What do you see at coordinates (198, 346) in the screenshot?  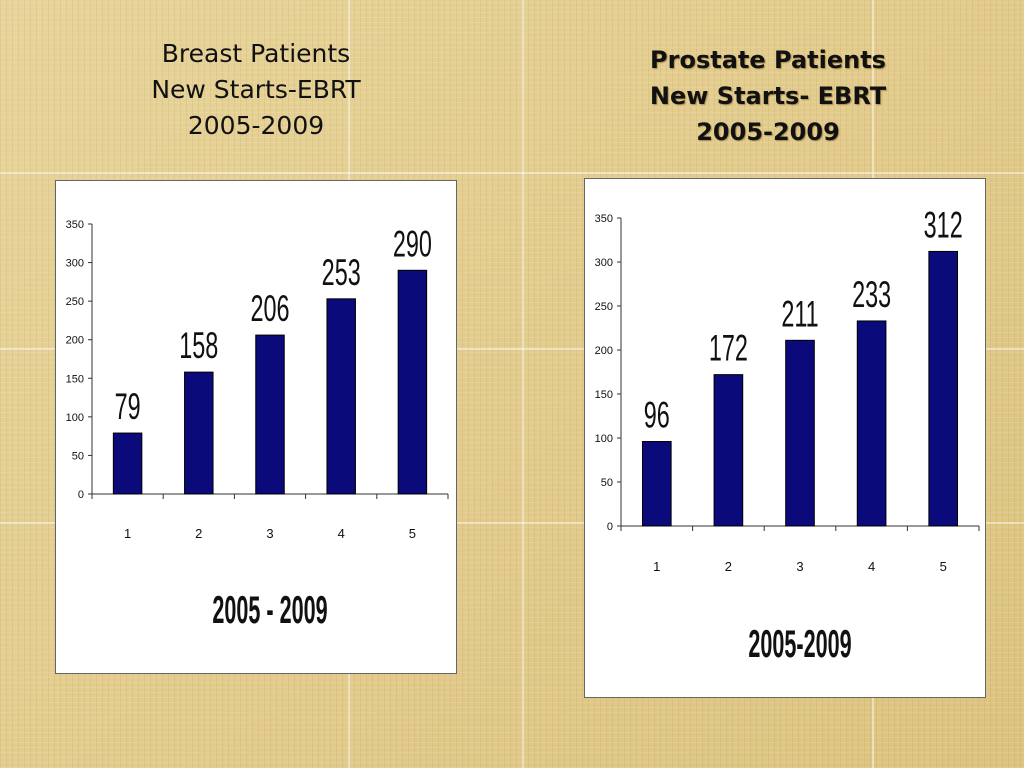 I see `breast-data-label-2: 158` at bounding box center [198, 346].